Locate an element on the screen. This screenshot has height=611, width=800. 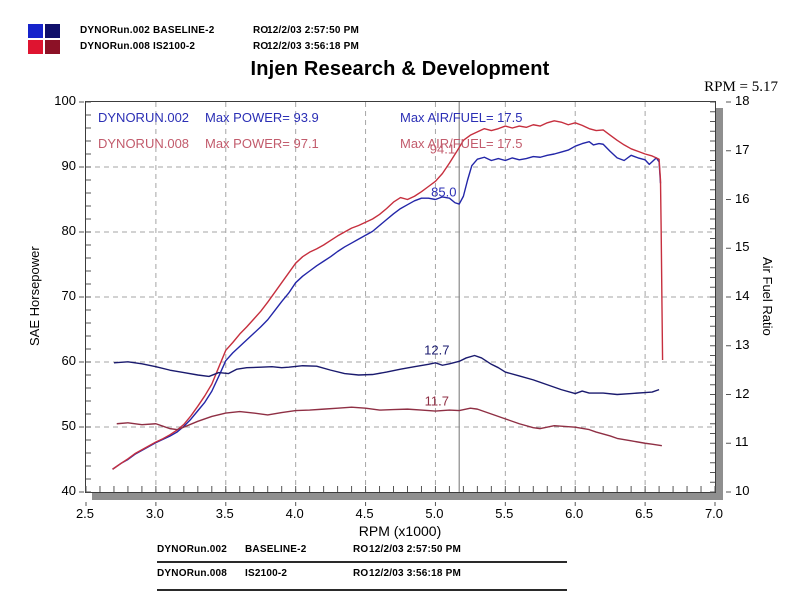
tick-label: 5.5 is located at coordinates (504, 513).